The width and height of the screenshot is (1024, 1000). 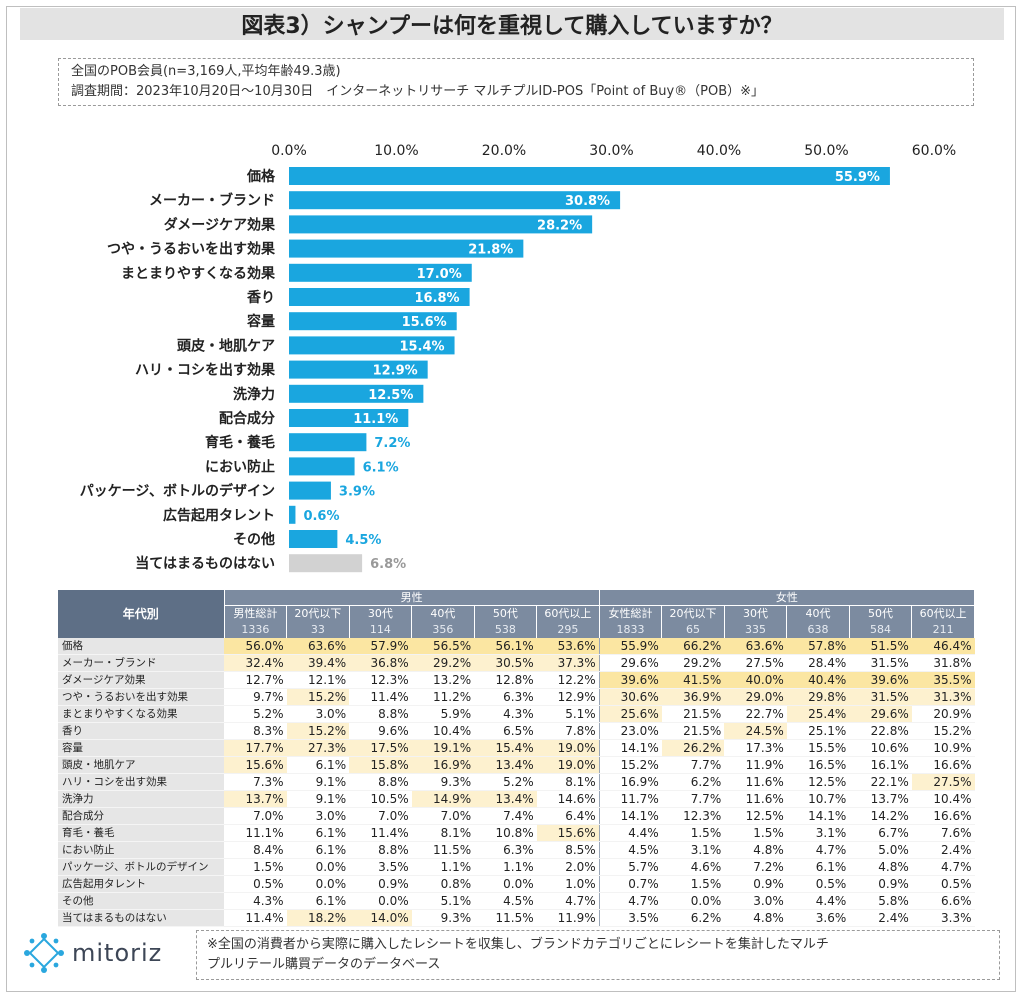 What do you see at coordinates (381, 630) in the screenshot?
I see `table-sample-size: 114` at bounding box center [381, 630].